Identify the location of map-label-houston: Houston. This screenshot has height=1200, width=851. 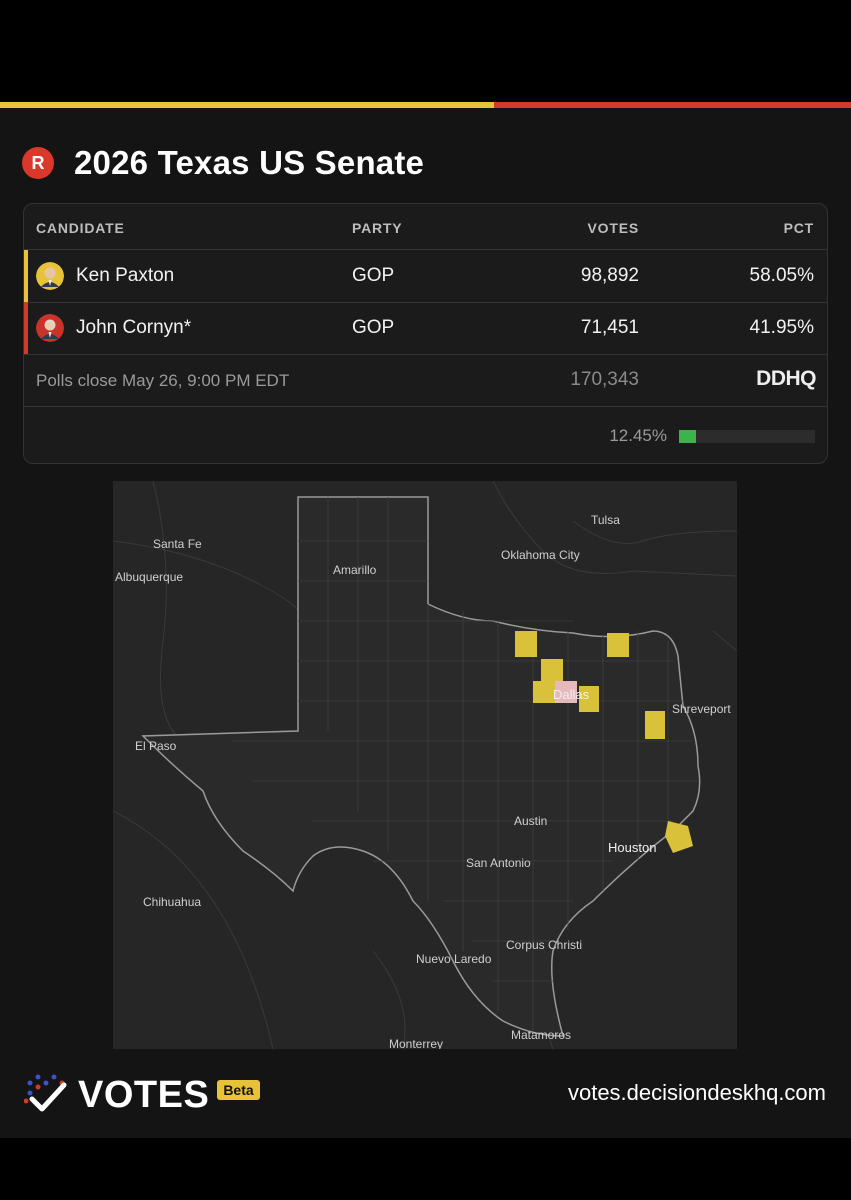
(632, 847).